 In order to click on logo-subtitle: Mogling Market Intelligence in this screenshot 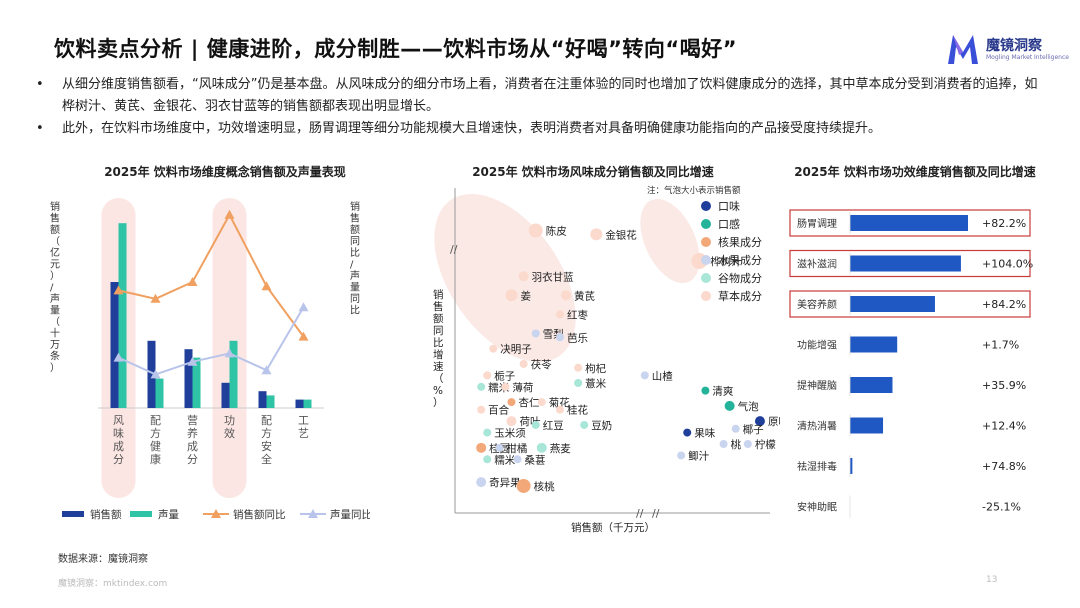, I will do `click(1027, 57)`.